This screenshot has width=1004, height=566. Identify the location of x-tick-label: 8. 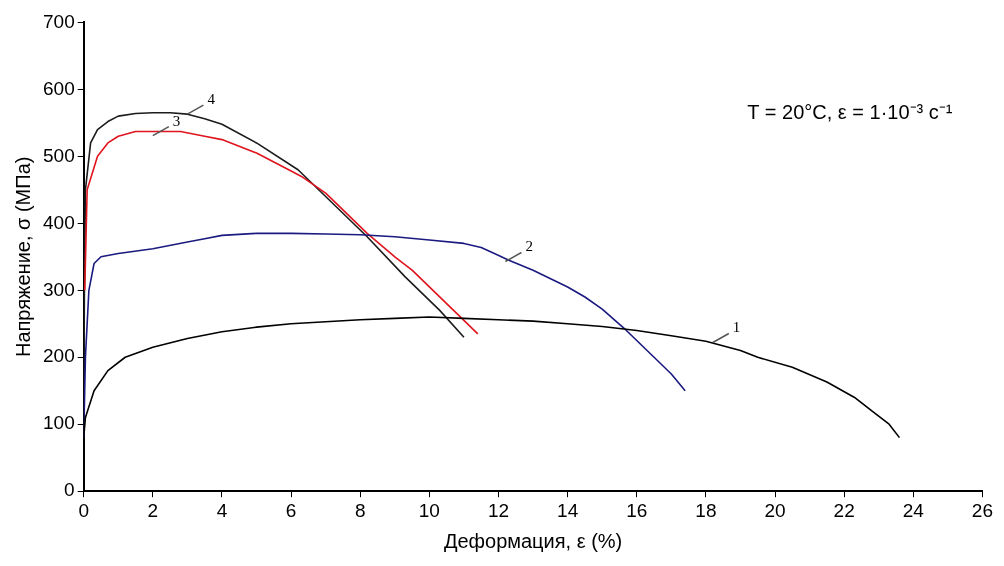
(360, 510).